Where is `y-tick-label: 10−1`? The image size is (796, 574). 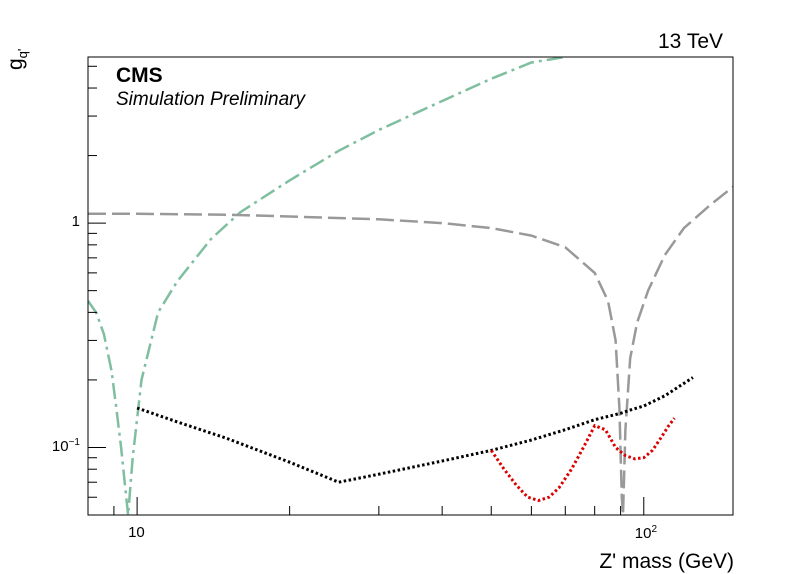 y-tick-label: 10−1 is located at coordinates (65, 446).